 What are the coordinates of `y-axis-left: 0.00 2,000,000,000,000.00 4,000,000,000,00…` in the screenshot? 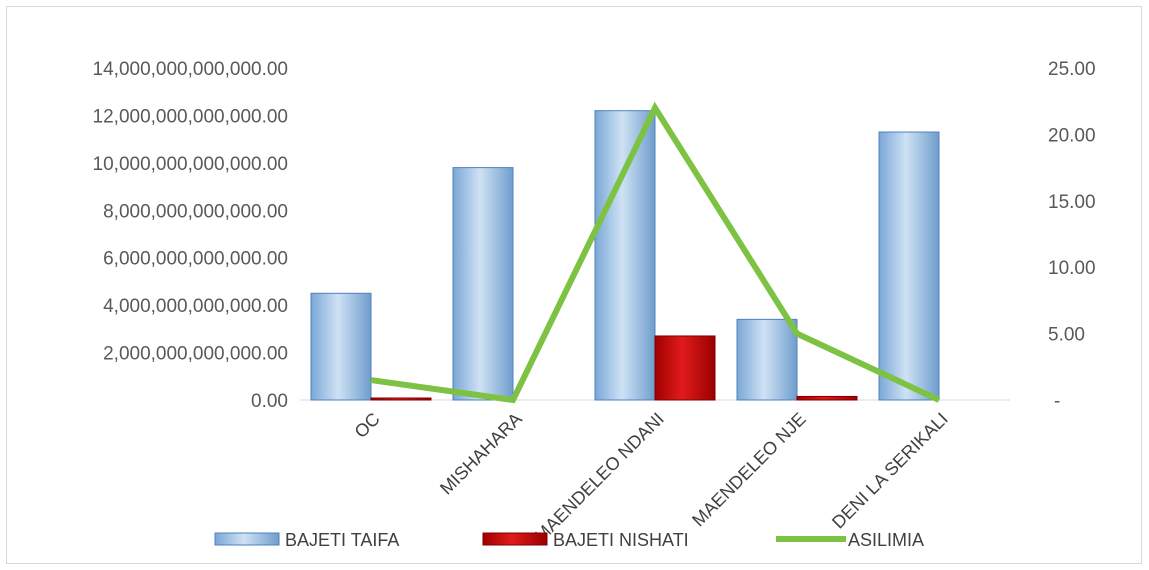 It's located at (190, 235).